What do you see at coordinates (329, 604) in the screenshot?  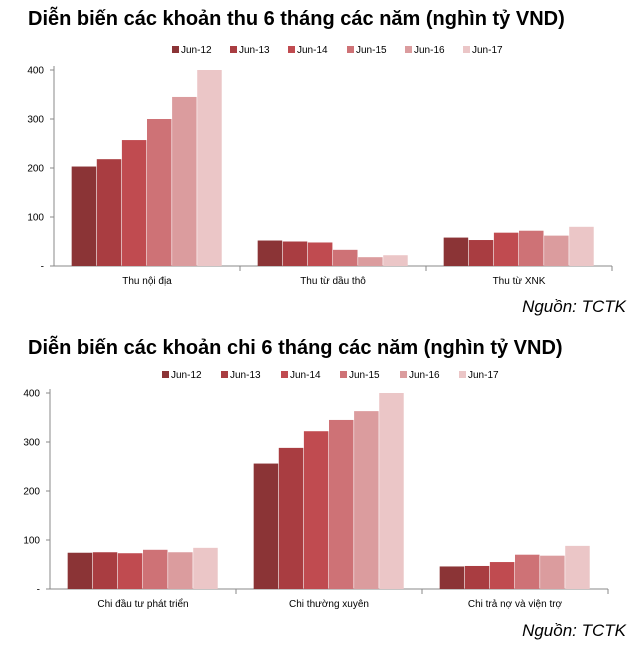 I see `category-label: Chi thường xuyên` at bounding box center [329, 604].